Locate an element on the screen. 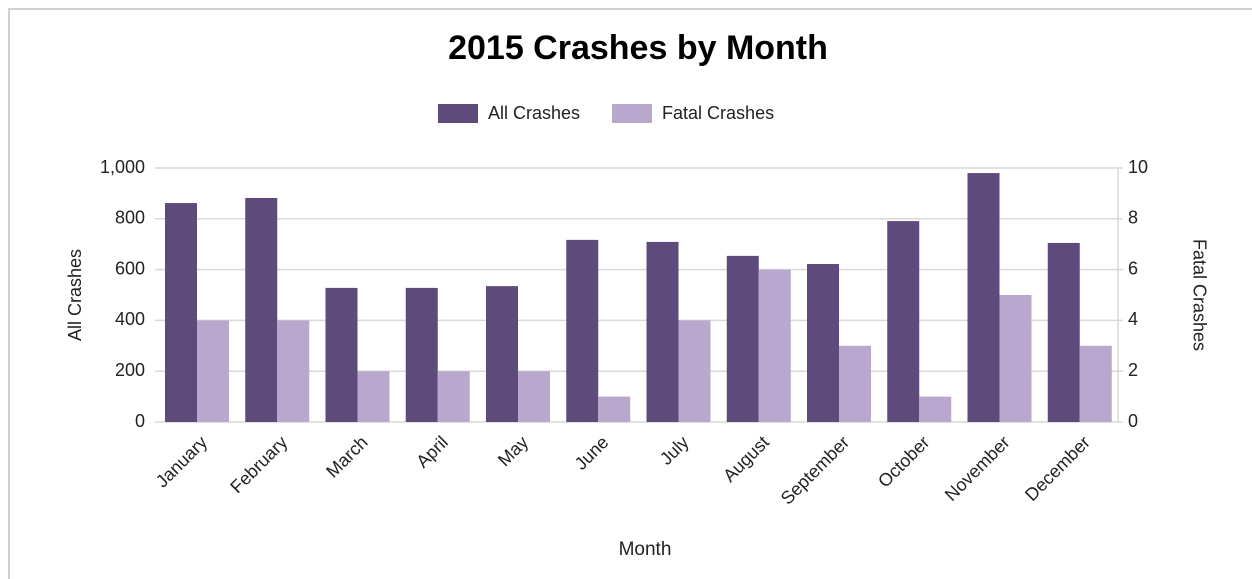 This screenshot has height=579, width=1252. y2-axis-label: Fatal Crashes is located at coordinates (1199, 295).